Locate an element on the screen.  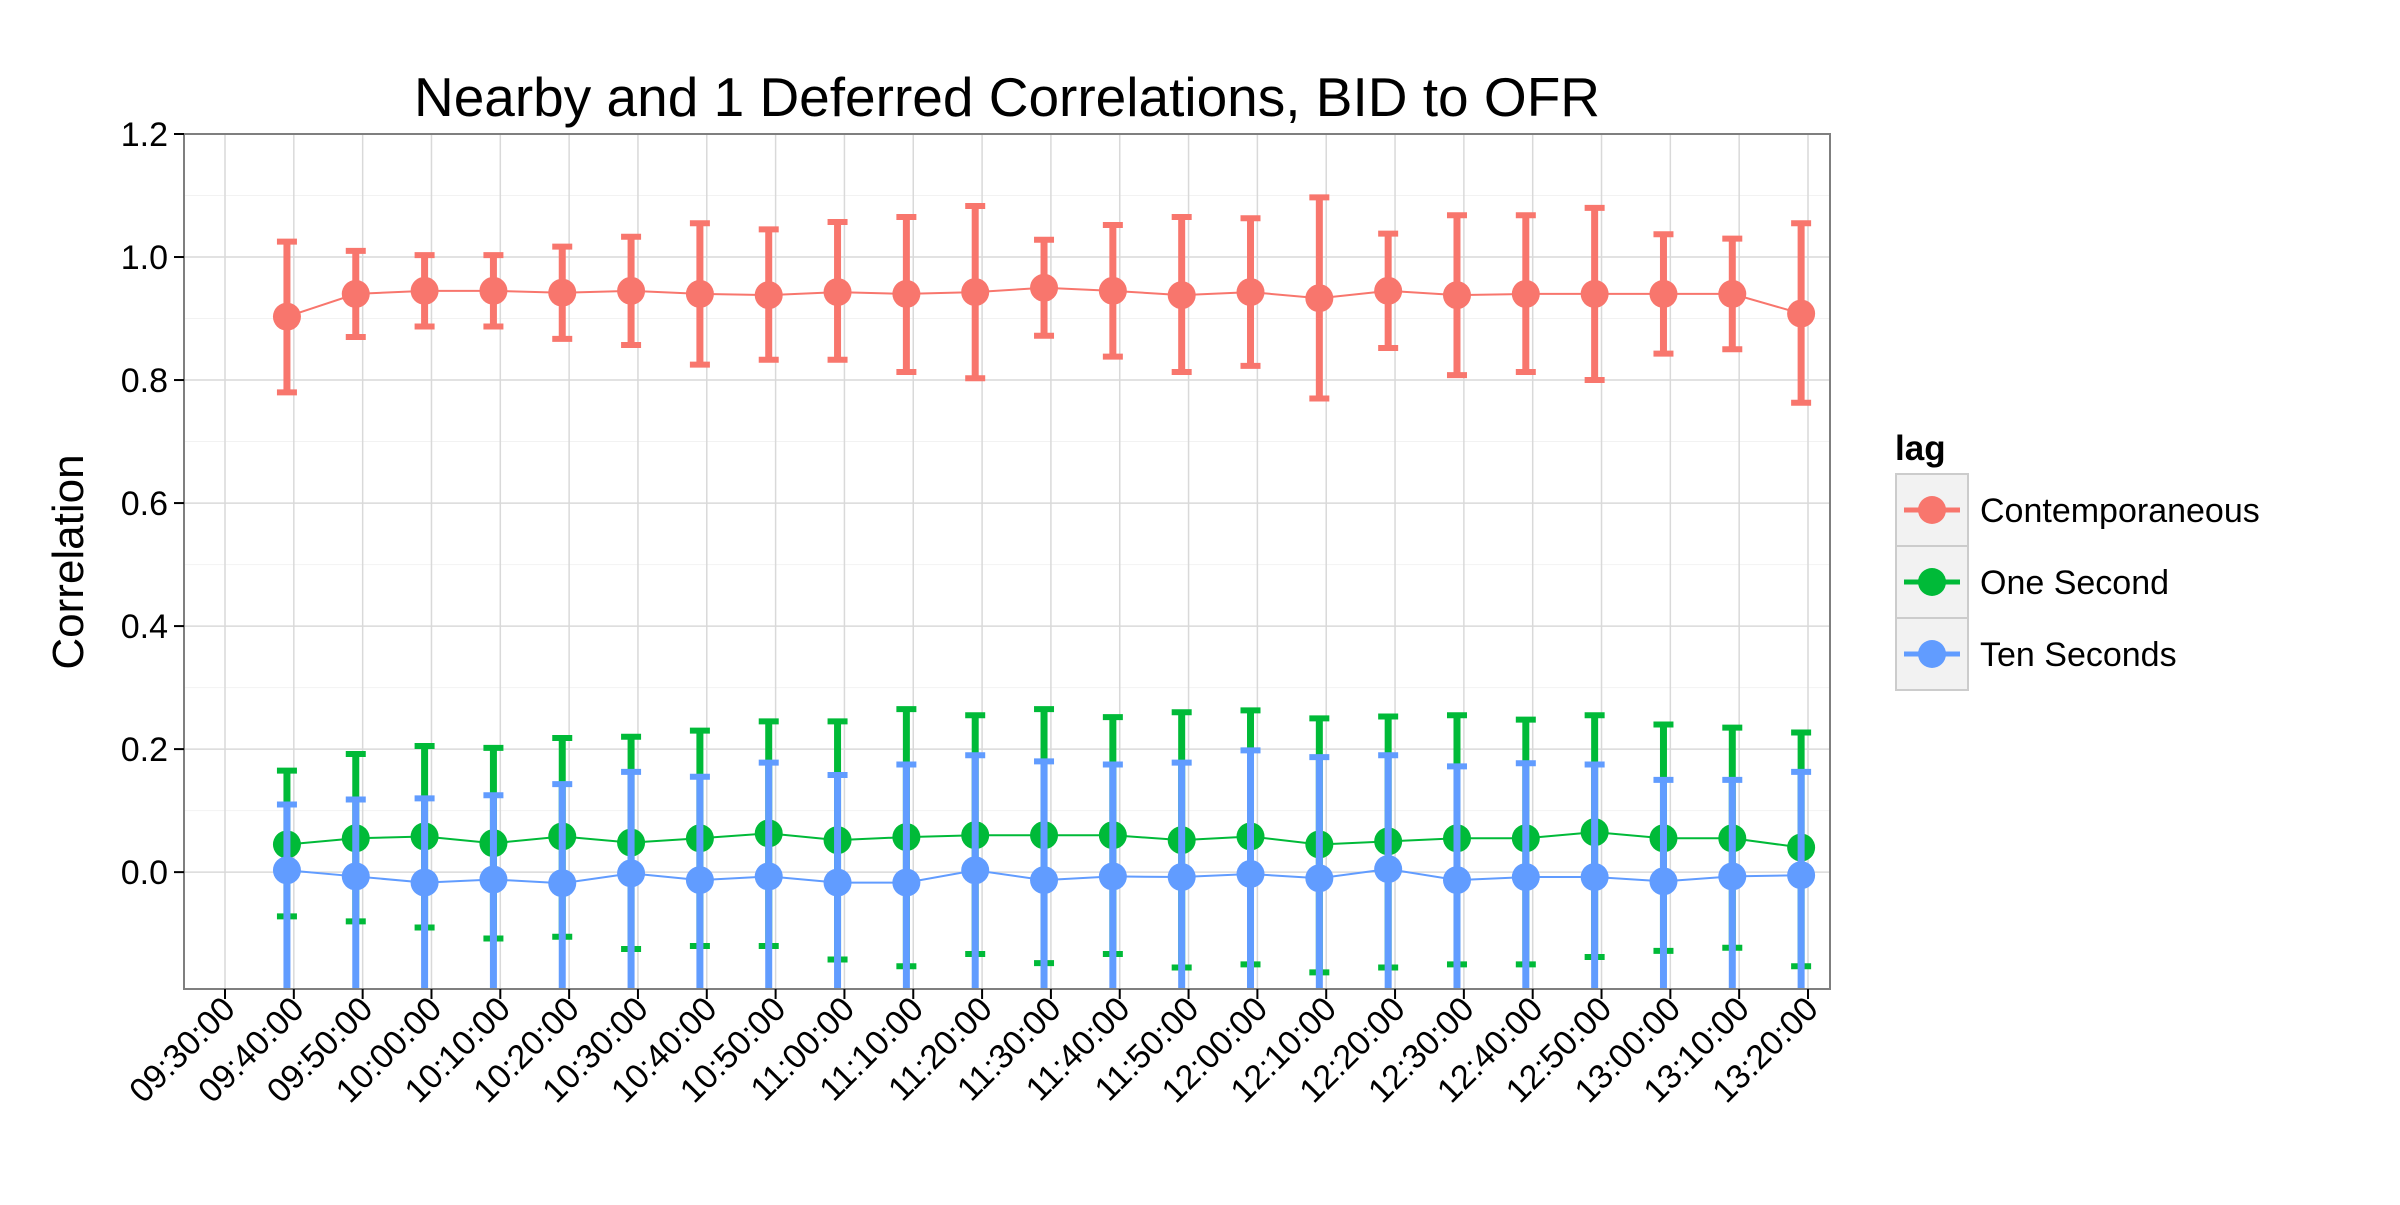
y-tick-label: 0.0 is located at coordinates (144, 873).